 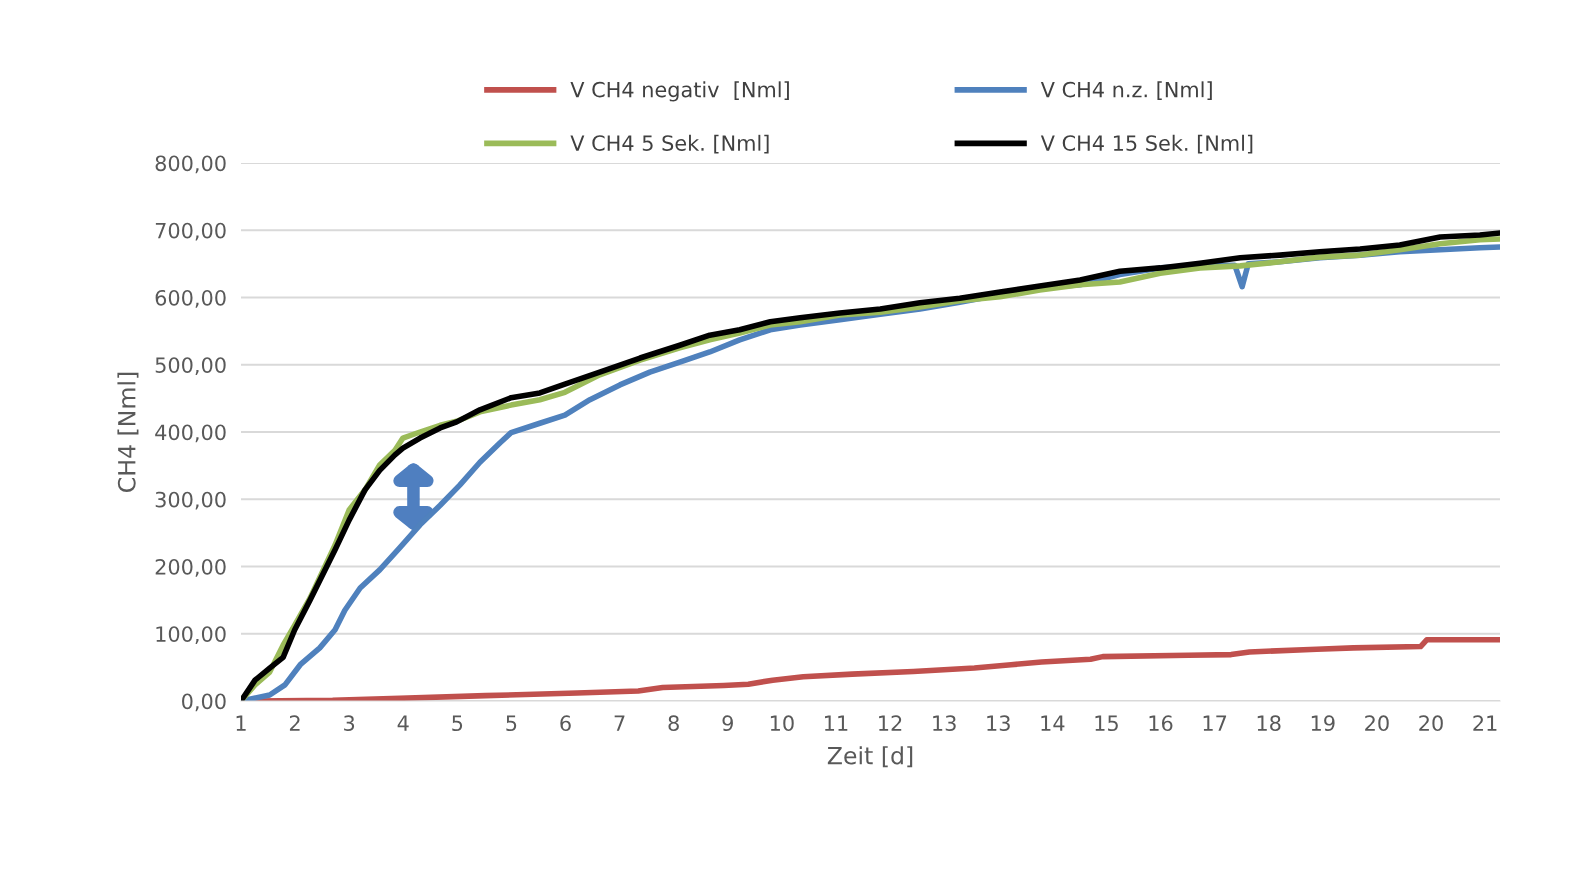 What do you see at coordinates (241, 723) in the screenshot?
I see `x-tick-label: 1` at bounding box center [241, 723].